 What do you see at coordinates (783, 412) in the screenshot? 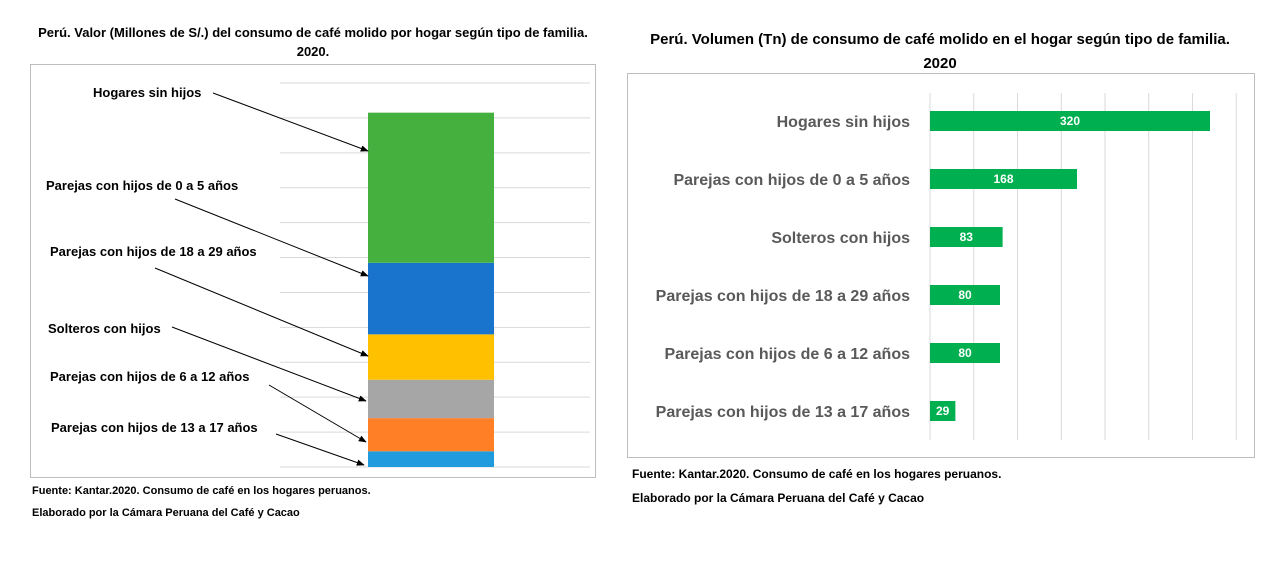
I see `chart2-category-label: Parejas con hijos de 13 a 17 años` at bounding box center [783, 412].